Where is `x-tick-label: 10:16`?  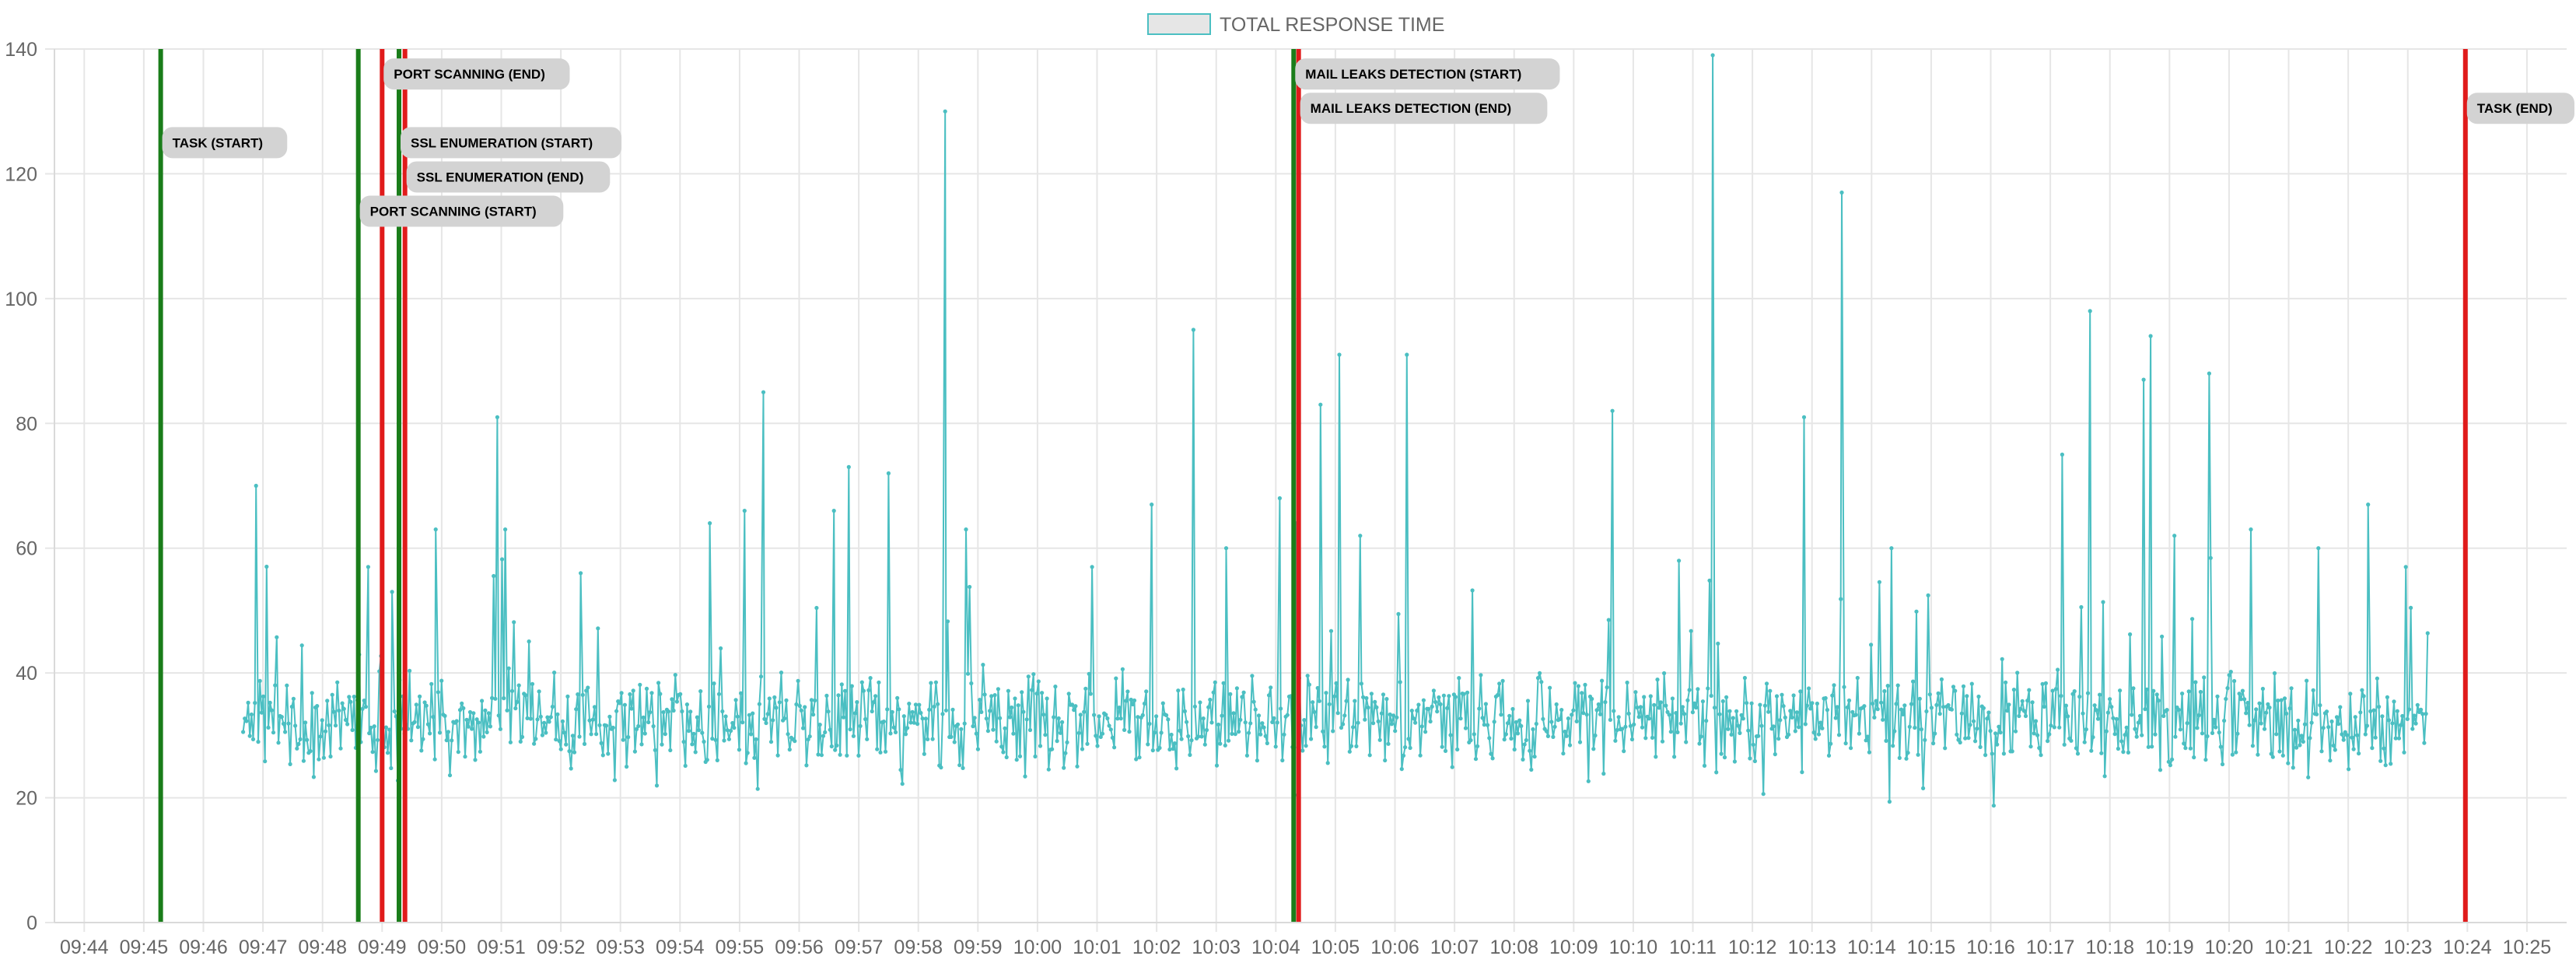
x-tick-label: 10:16 is located at coordinates (1990, 947).